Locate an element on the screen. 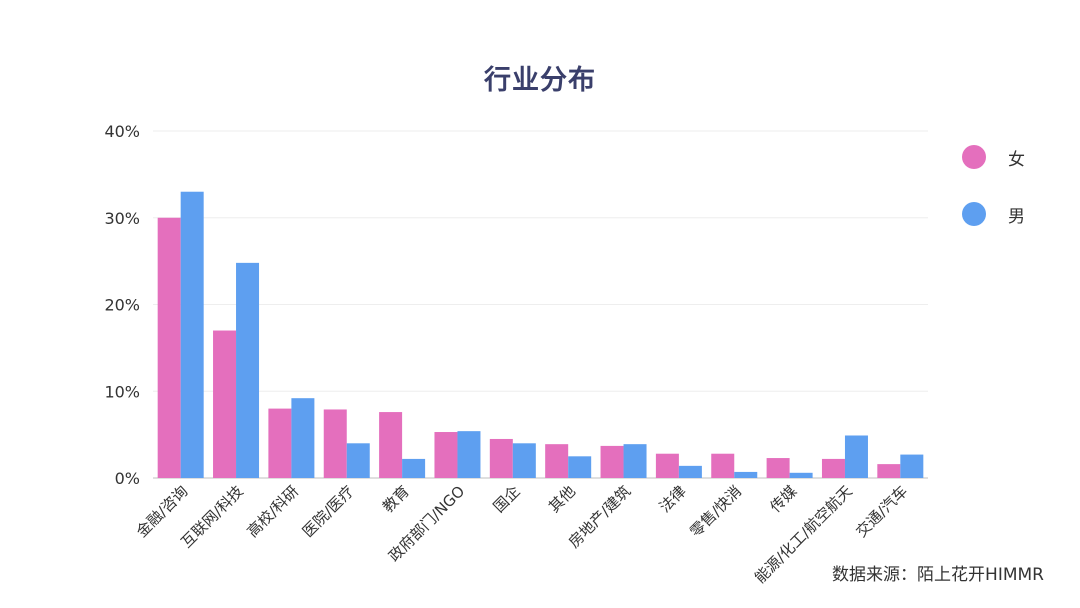  x-tick-label: 交通/汽车 is located at coordinates (881, 511).